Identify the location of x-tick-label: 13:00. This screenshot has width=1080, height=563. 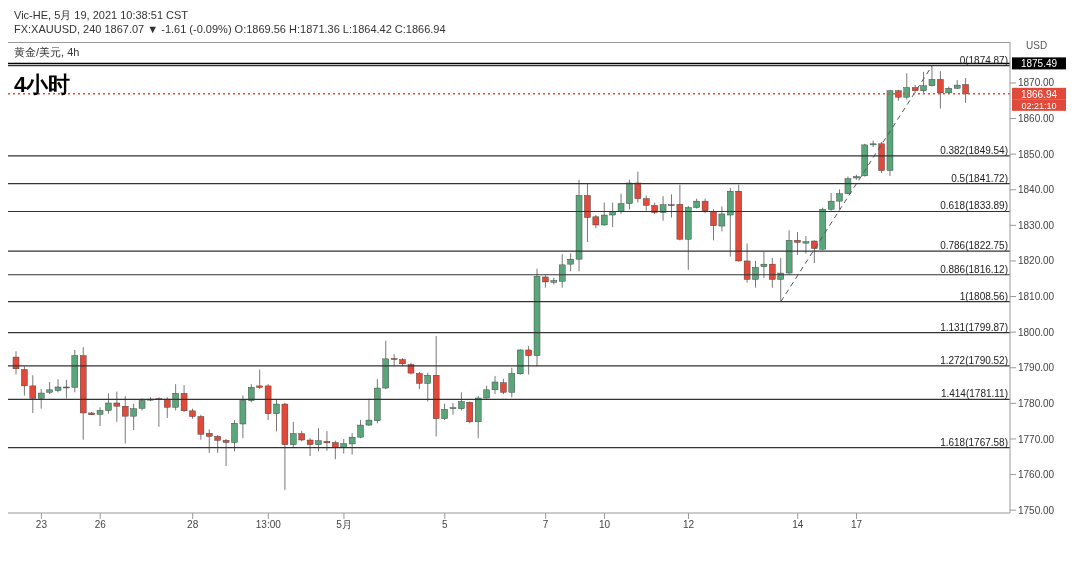
(268, 525).